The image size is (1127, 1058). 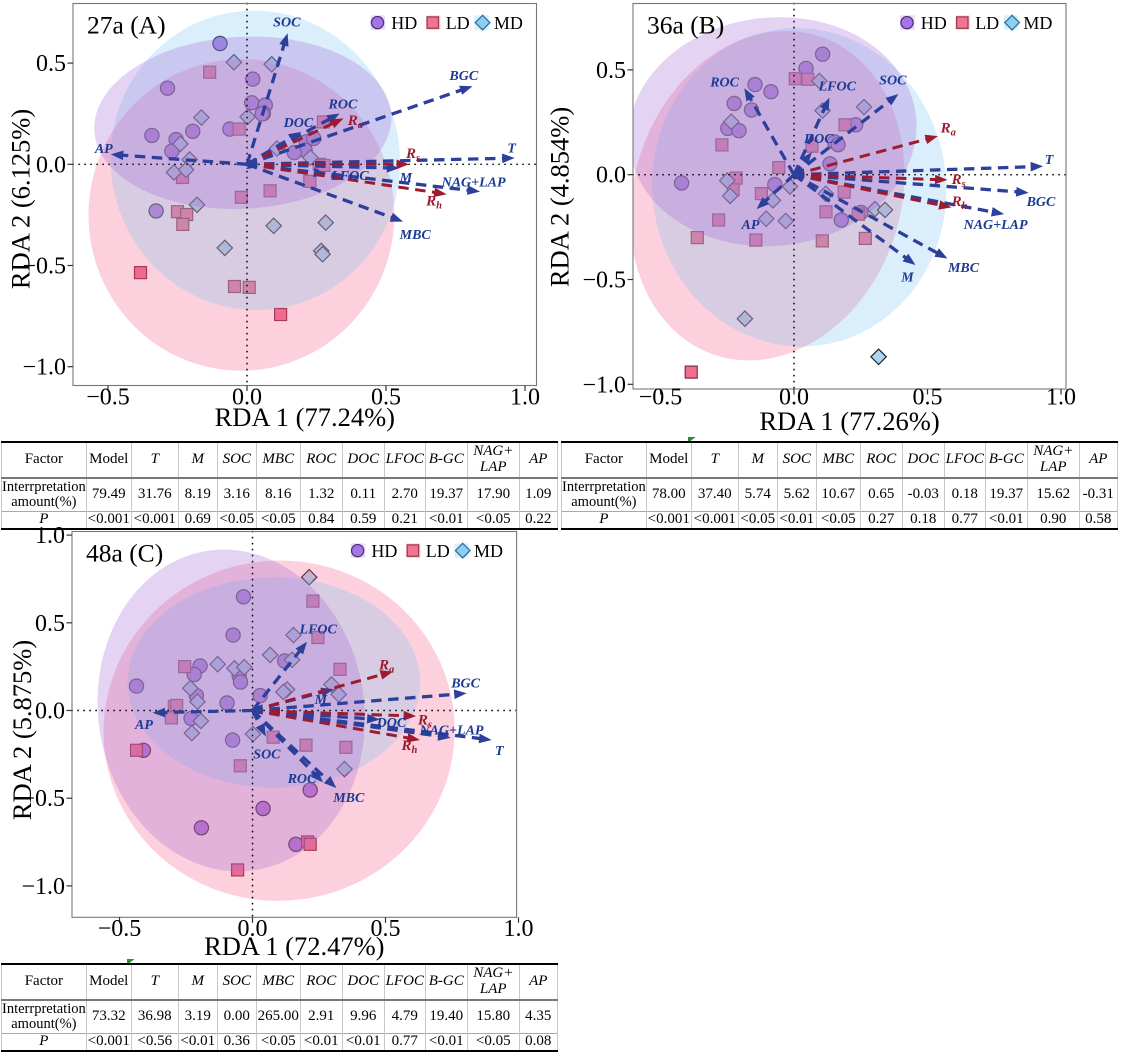 I want to click on svg-text: Ra, so click(x=948, y=130).